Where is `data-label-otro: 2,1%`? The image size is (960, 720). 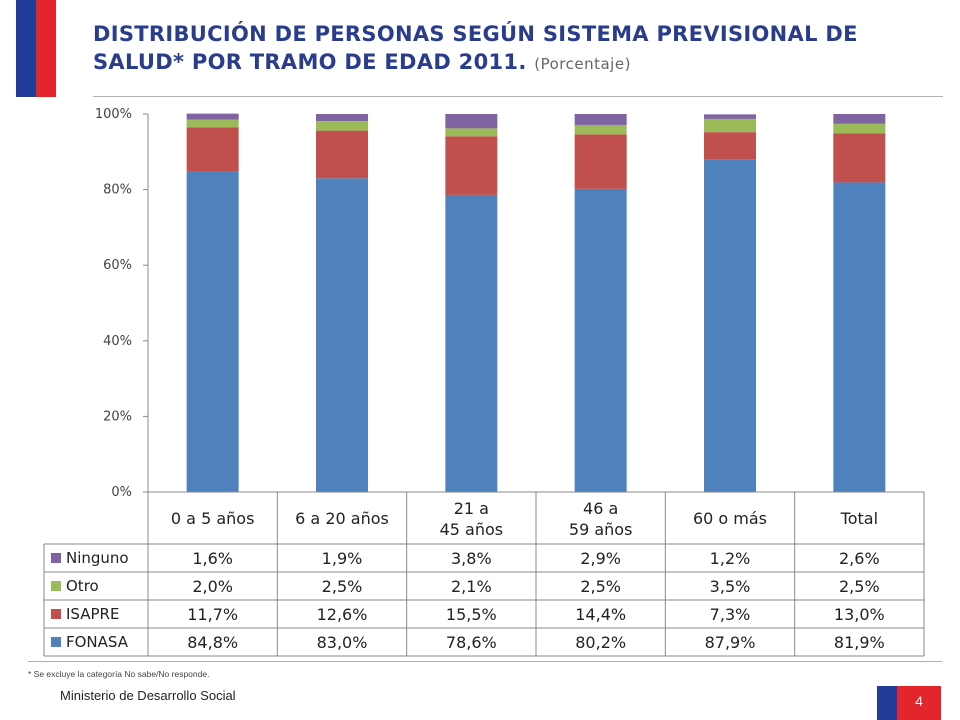 data-label-otro: 2,1% is located at coordinates (471, 586).